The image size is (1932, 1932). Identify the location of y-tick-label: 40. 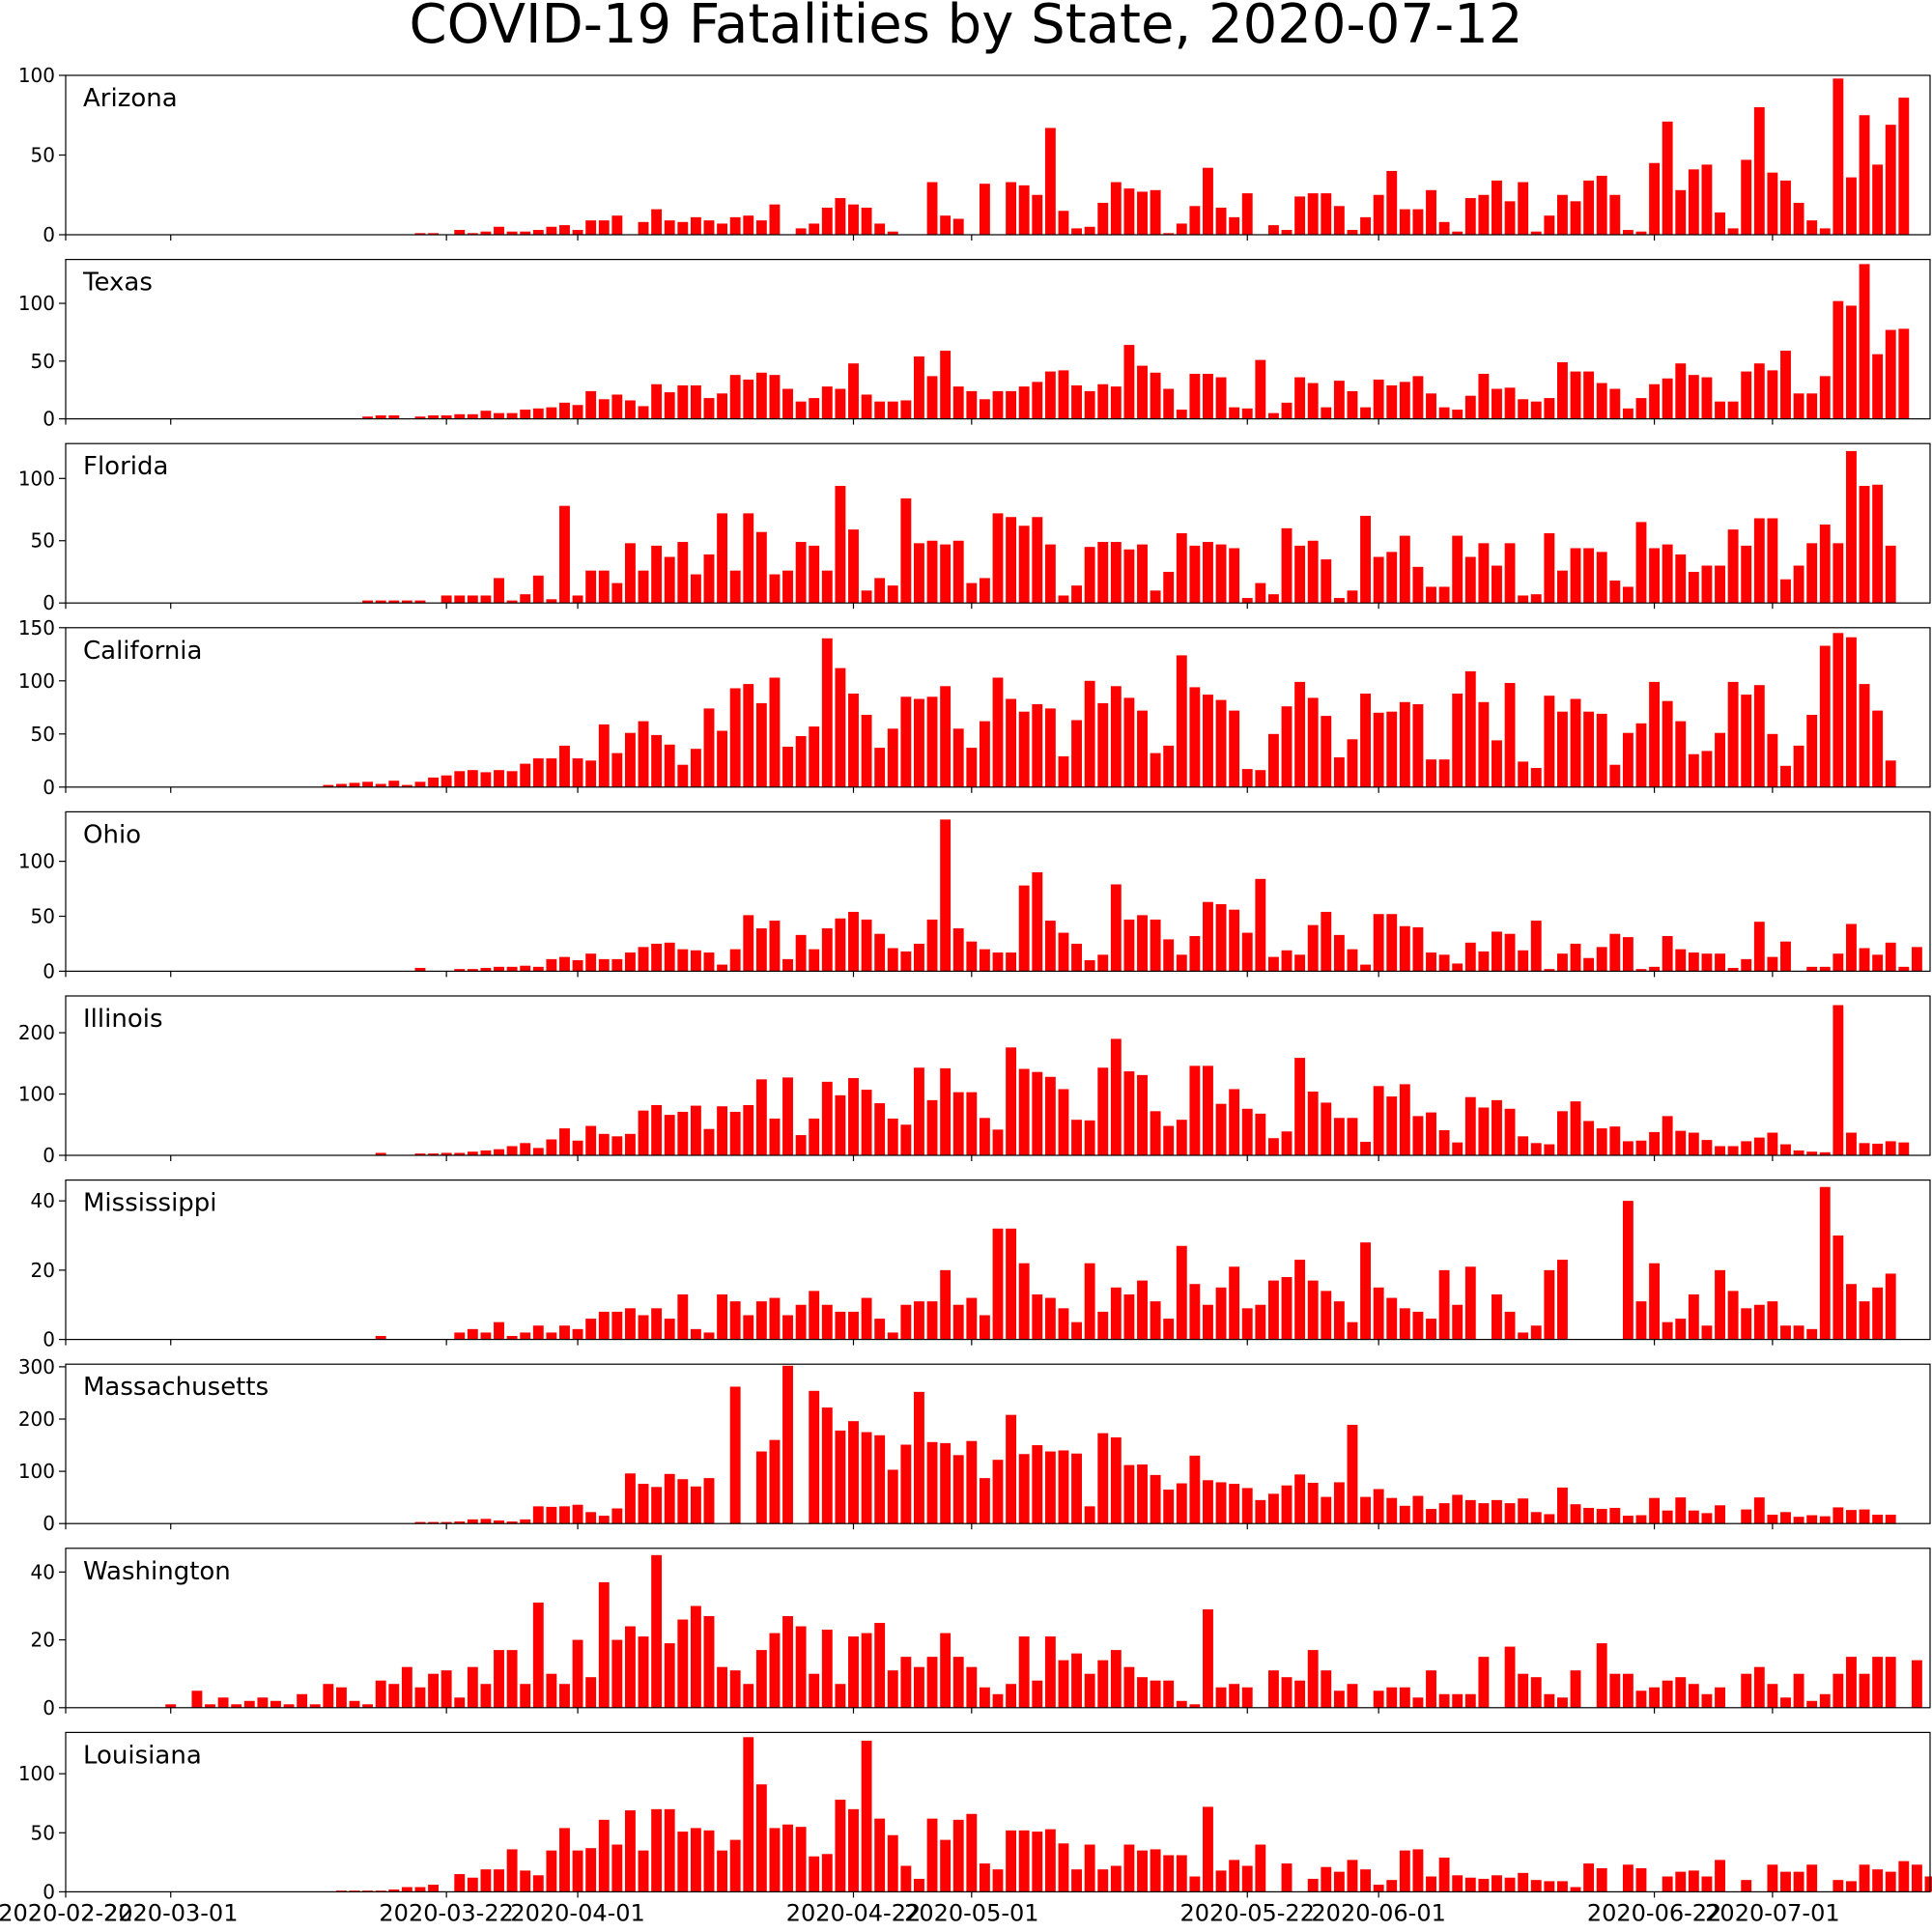
(43, 1200).